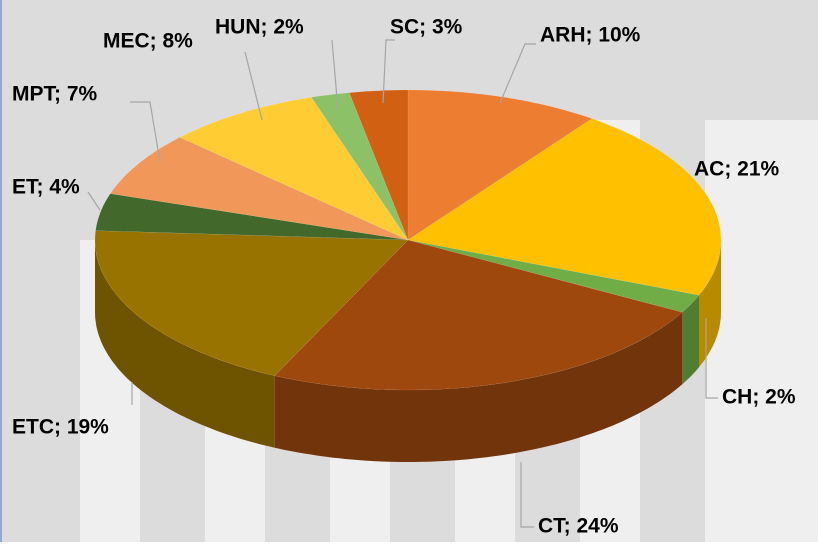  I want to click on left-border, so click(1, 271).